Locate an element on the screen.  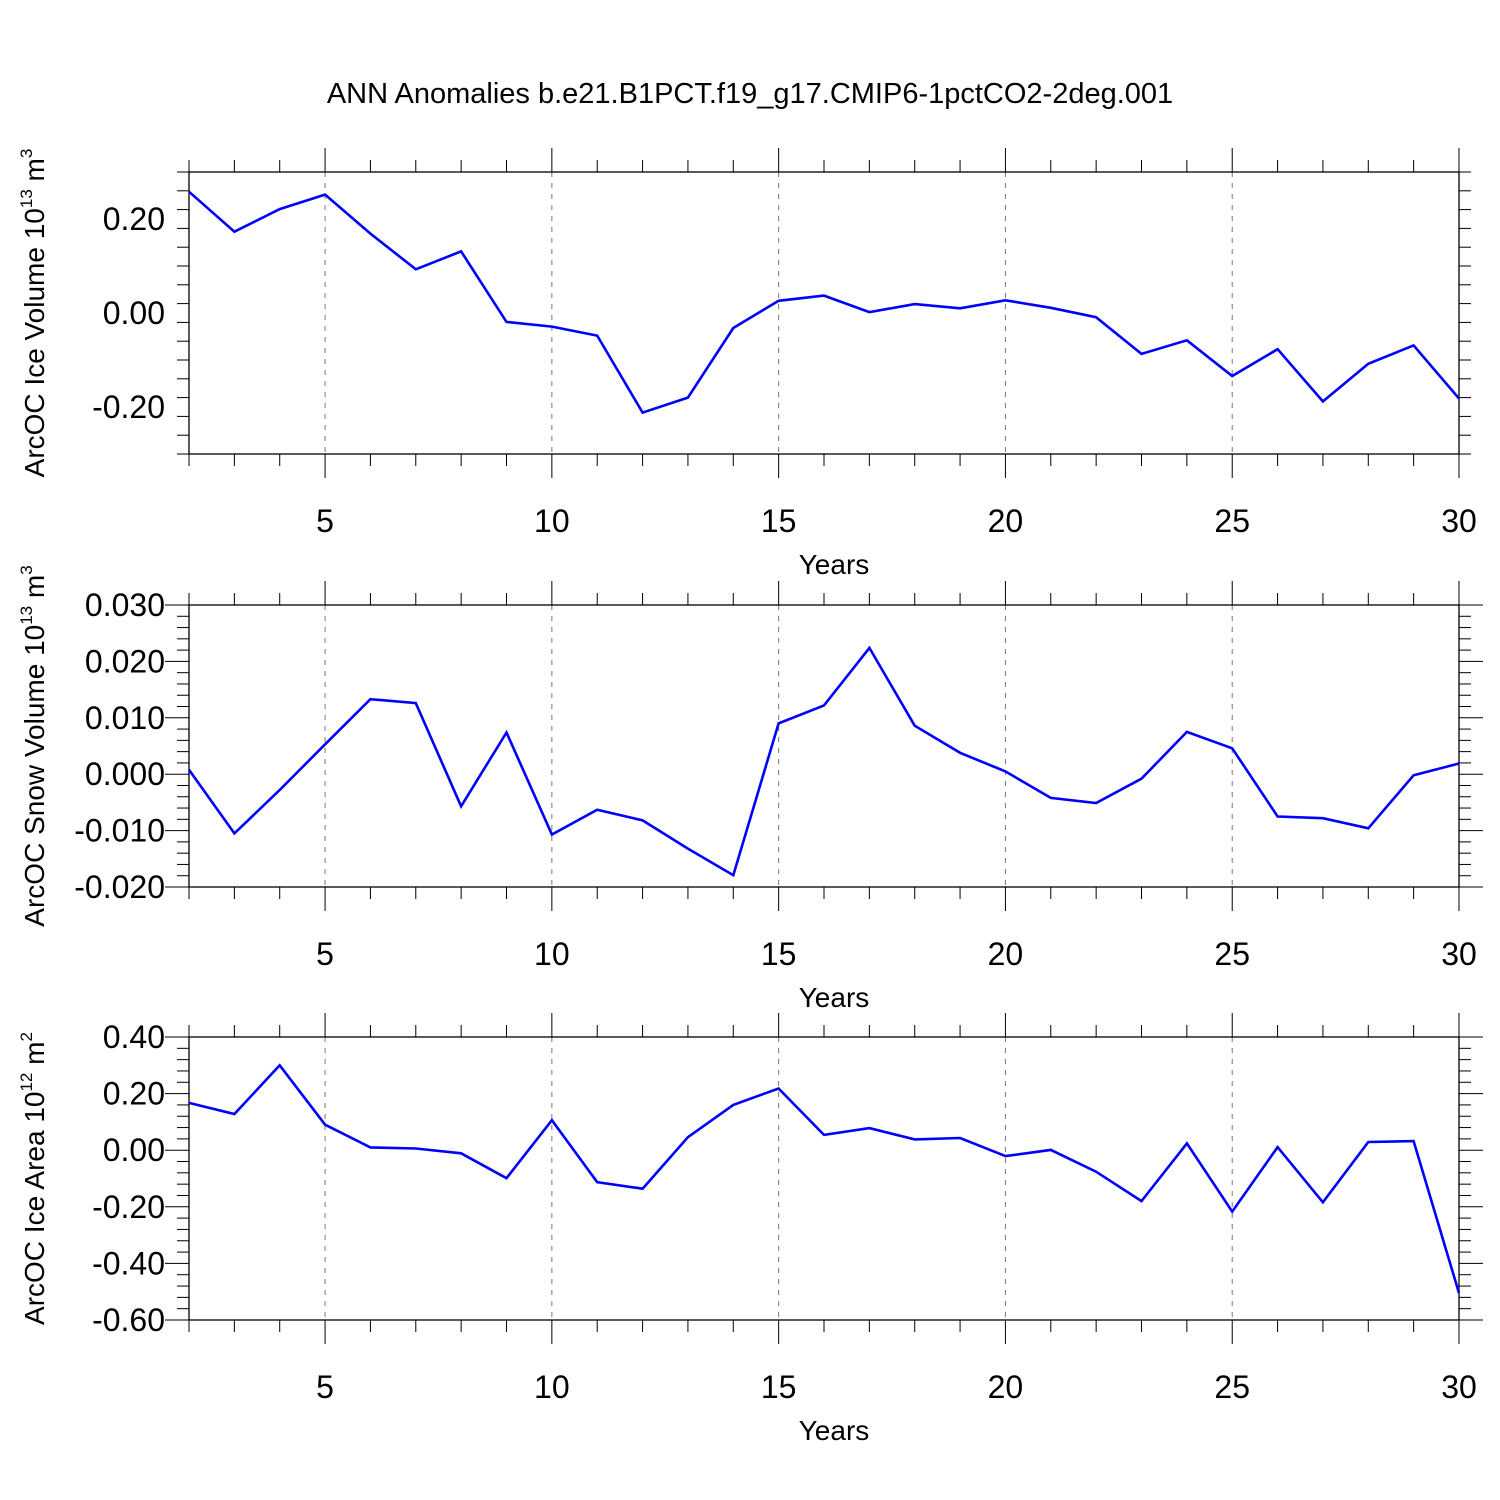
y-axis-label-exponent: 12 is located at coordinates (26, 1082).